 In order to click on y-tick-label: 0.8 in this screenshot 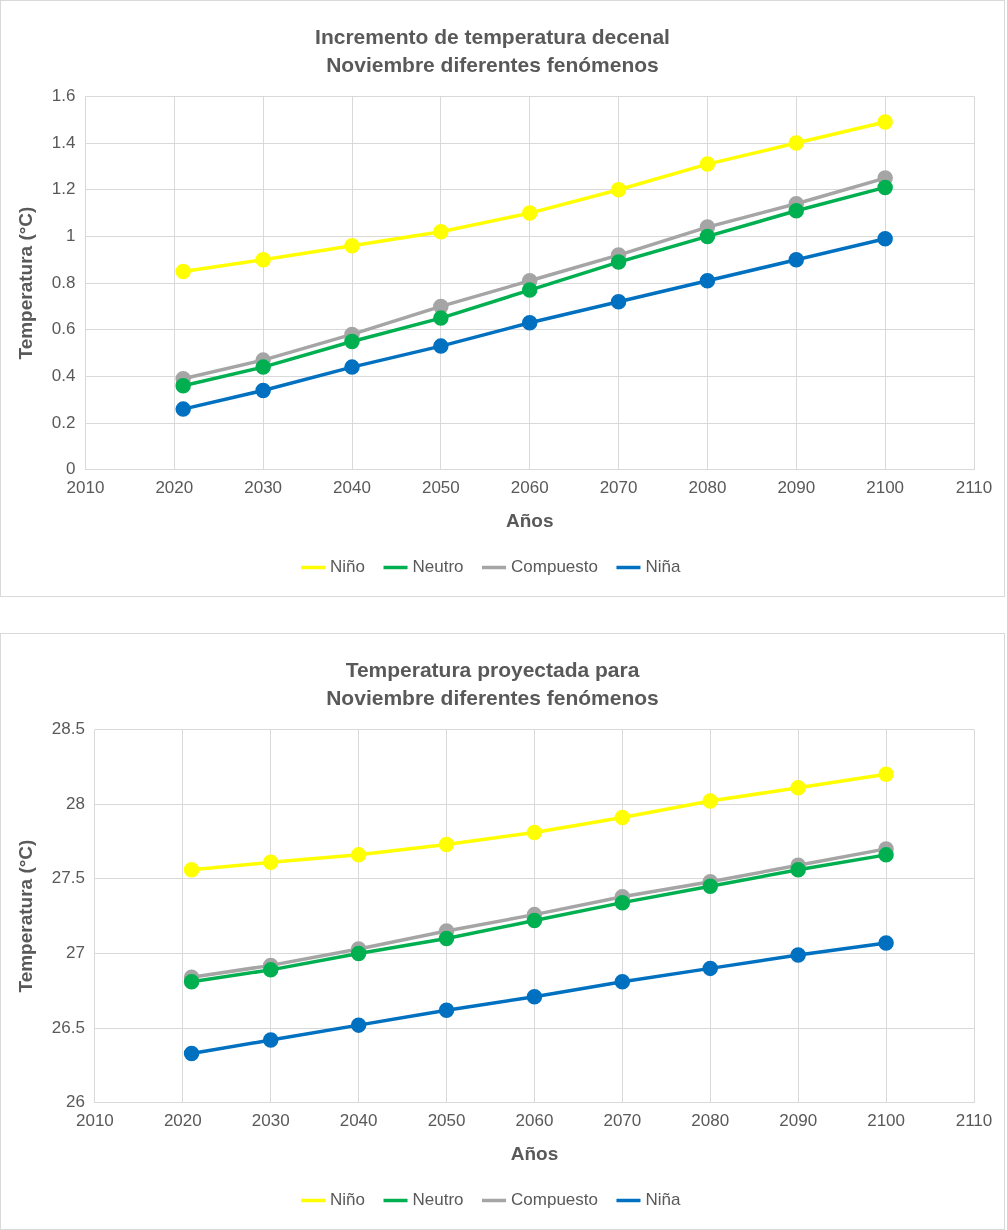, I will do `click(63, 282)`.